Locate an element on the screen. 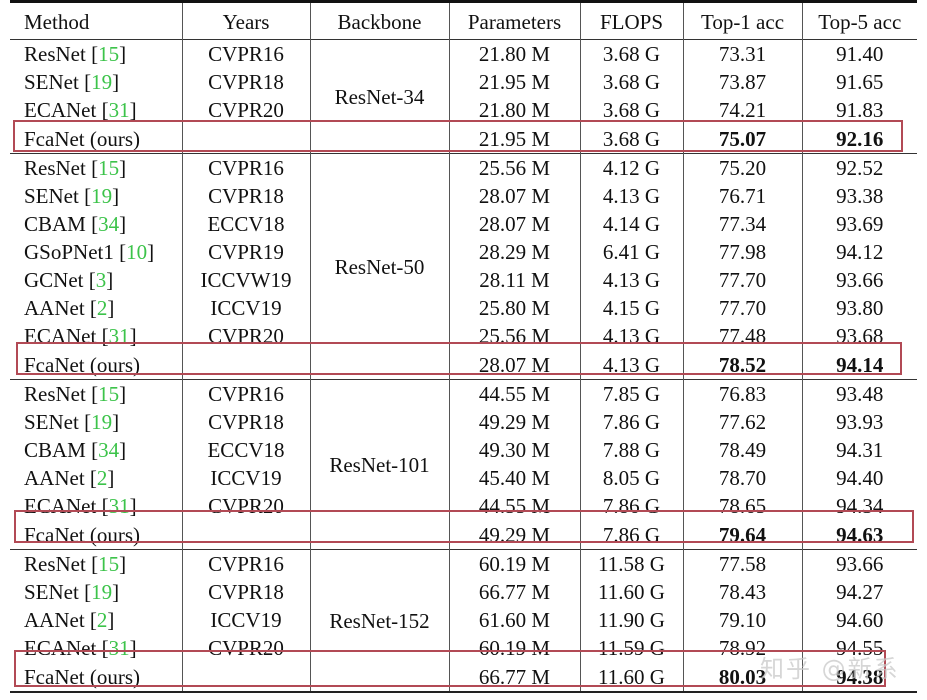 This screenshot has height=700, width=927. top1-cell-best: 79.64 is located at coordinates (742, 535).